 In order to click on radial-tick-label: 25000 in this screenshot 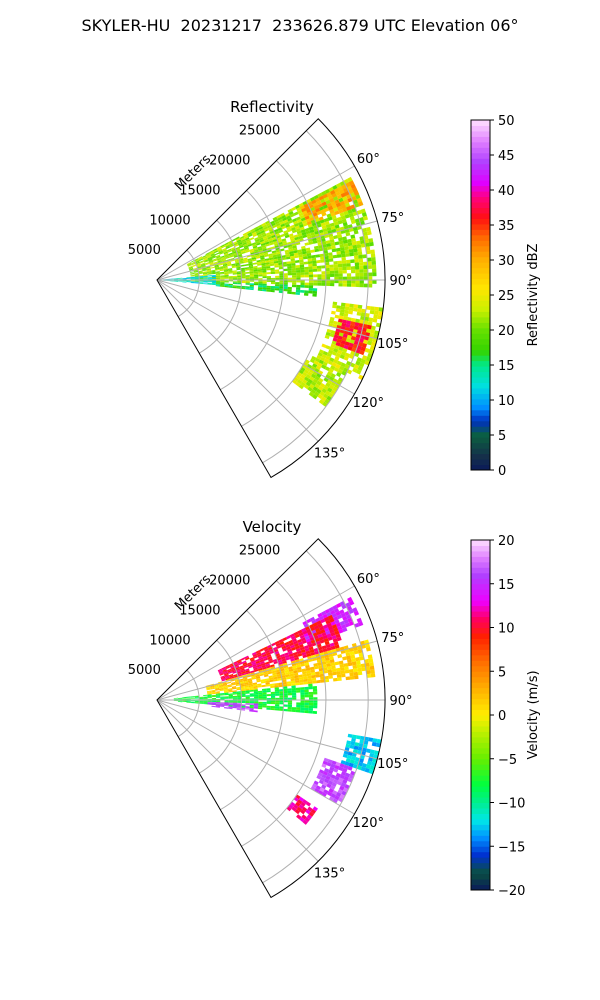, I will do `click(259, 131)`.